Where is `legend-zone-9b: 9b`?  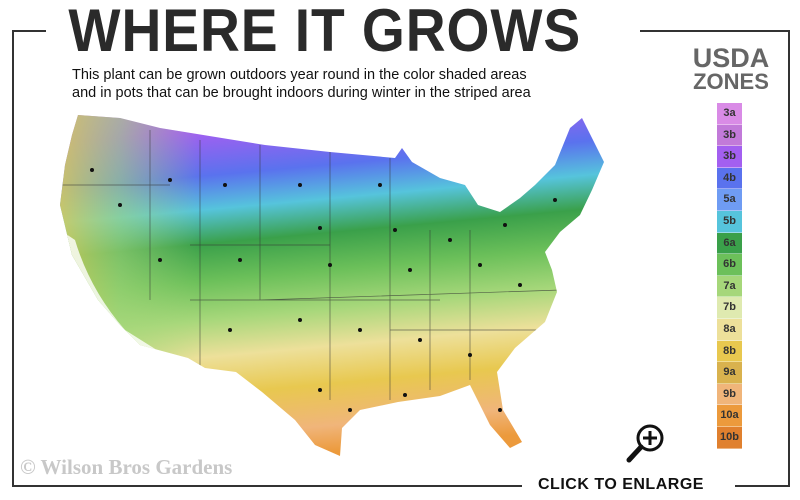
legend-zone-9b: 9b is located at coordinates (729, 394).